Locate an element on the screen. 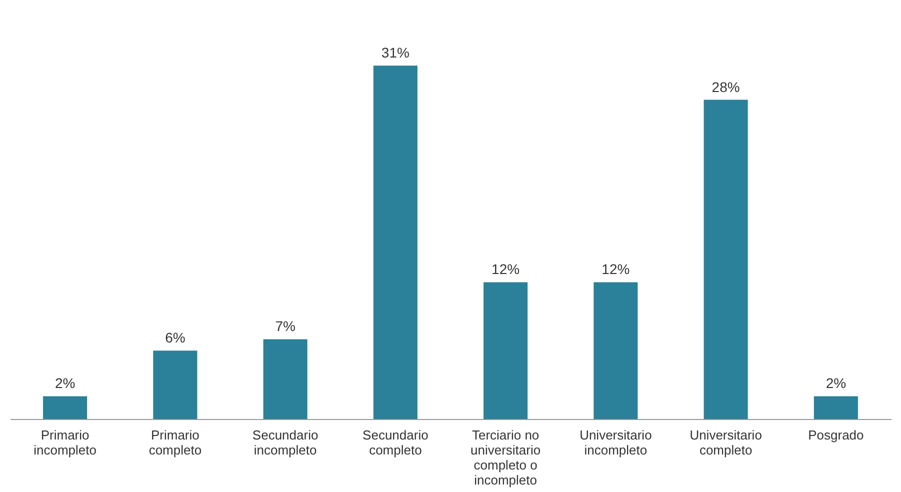 Image resolution: width=901 pixels, height=492 pixels. x-tick-label: Terciario no universitario completo o incompleto is located at coordinates (505, 458).